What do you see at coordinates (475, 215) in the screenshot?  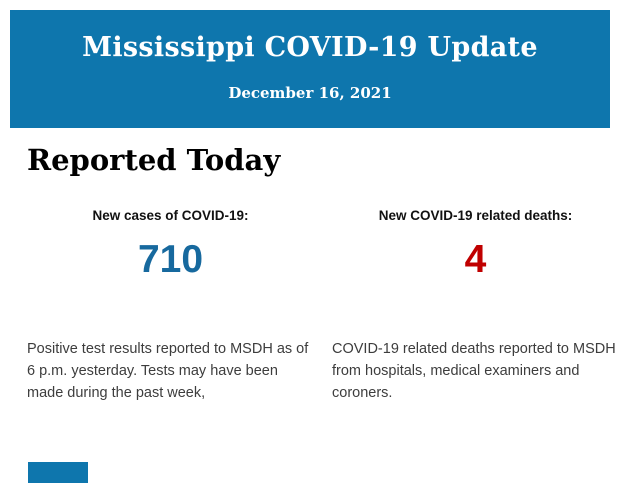 I see `new-deaths-label: New COVID-19 related deaths:` at bounding box center [475, 215].